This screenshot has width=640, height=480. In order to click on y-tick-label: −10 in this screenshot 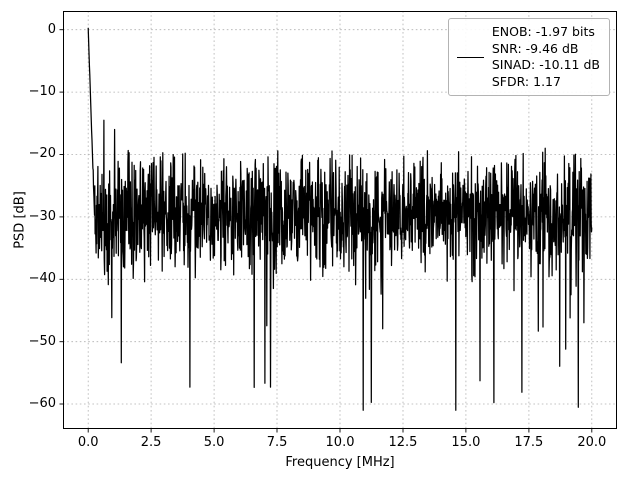, I will do `click(42, 92)`.